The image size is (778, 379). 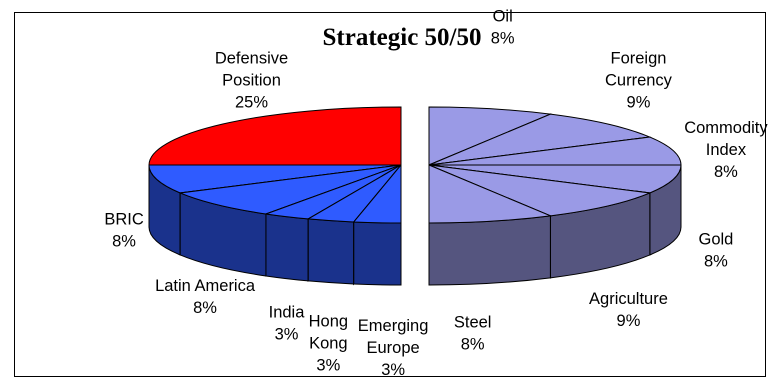 I want to click on label-line: Latin America, so click(x=205, y=286).